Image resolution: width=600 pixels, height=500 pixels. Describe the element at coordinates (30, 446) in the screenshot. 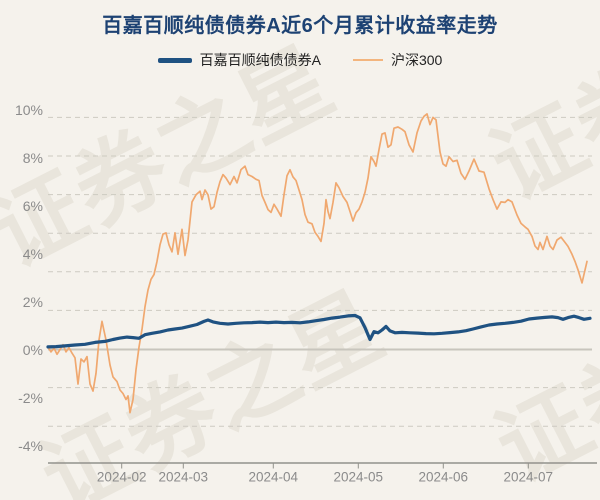

I see `y-axis-label: -4%` at that location.